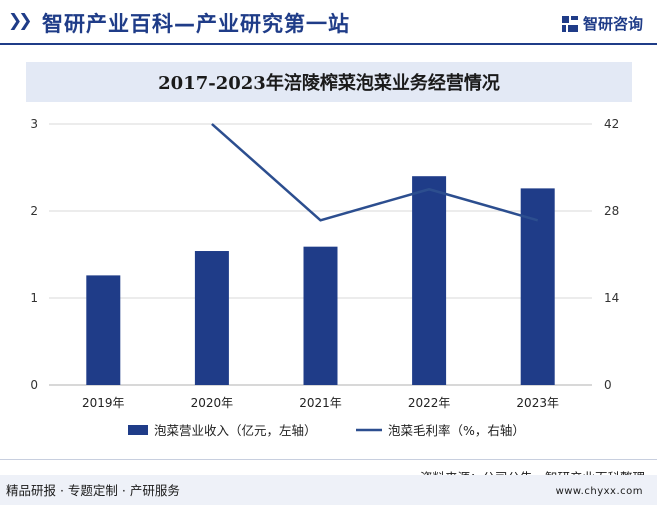 This screenshot has height=505, width=657. What do you see at coordinates (599, 491) in the screenshot?
I see `footer-url: www.chyxx.com` at bounding box center [599, 491].